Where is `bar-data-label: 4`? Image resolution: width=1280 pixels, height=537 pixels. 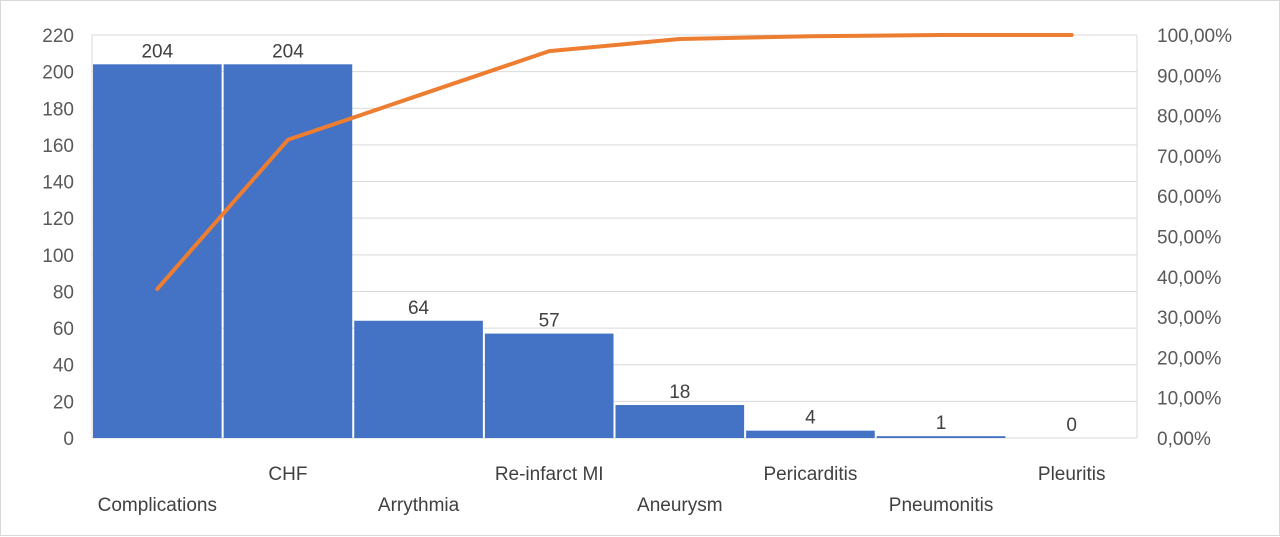
bar-data-label: 4 is located at coordinates (810, 418).